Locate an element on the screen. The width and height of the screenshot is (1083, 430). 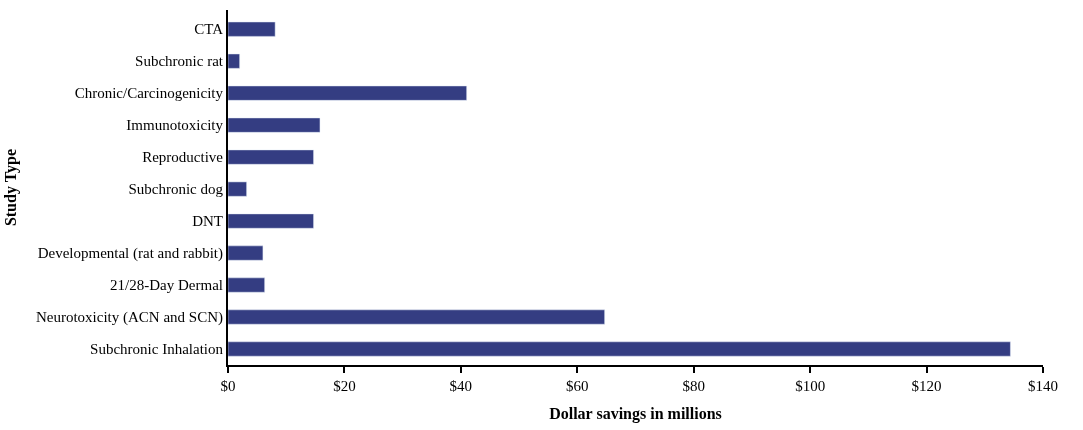
x-tick-label: $40 is located at coordinates (461, 386).